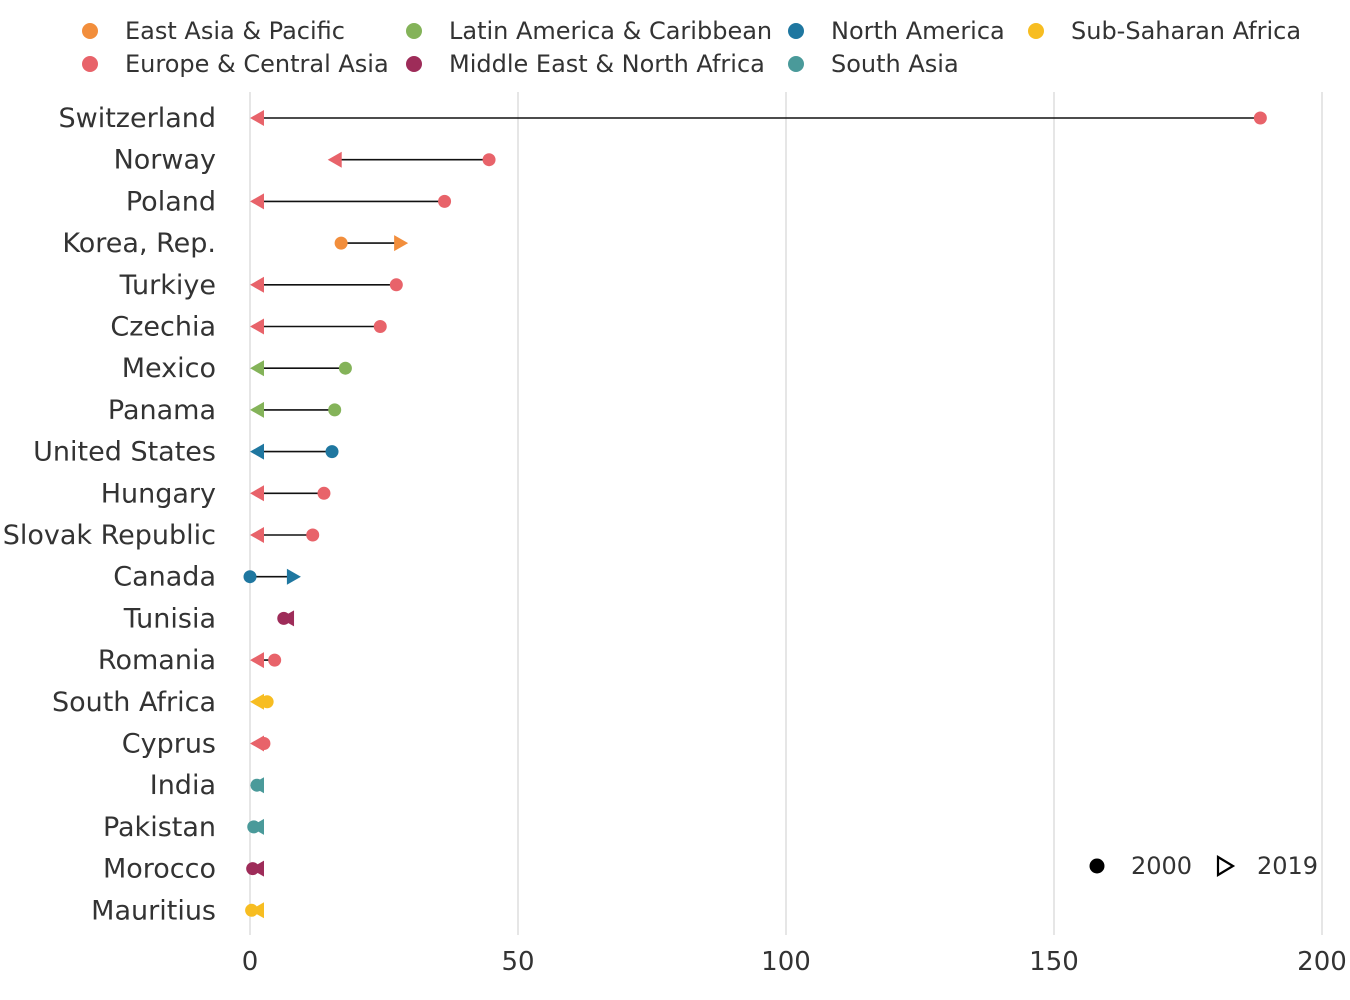 The image size is (1350, 1000). Describe the element at coordinates (235, 243) in the screenshot. I see `row-korea-rep: Korea, Rep.` at that location.